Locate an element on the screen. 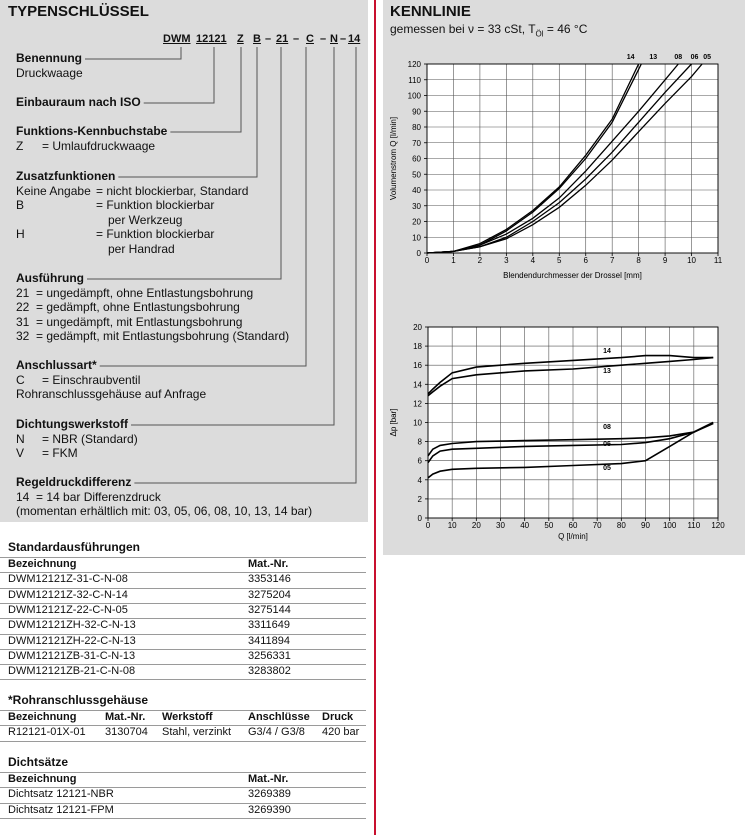  connector is located at coordinates (179, 75).